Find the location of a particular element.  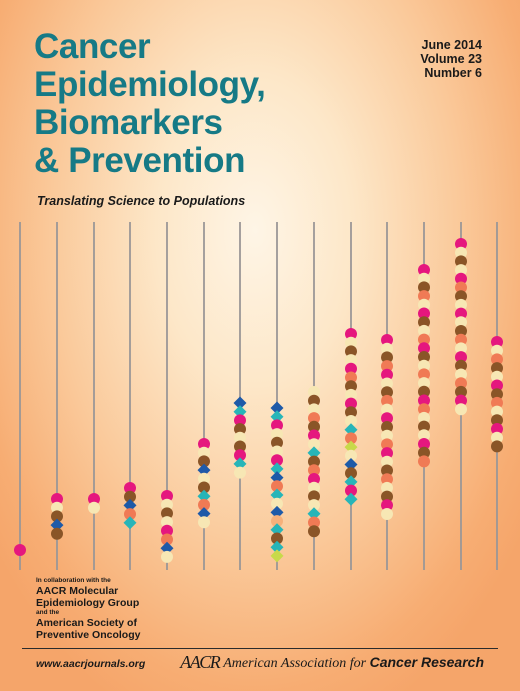

collab-group2-line1: American Society of is located at coordinates (86, 623).